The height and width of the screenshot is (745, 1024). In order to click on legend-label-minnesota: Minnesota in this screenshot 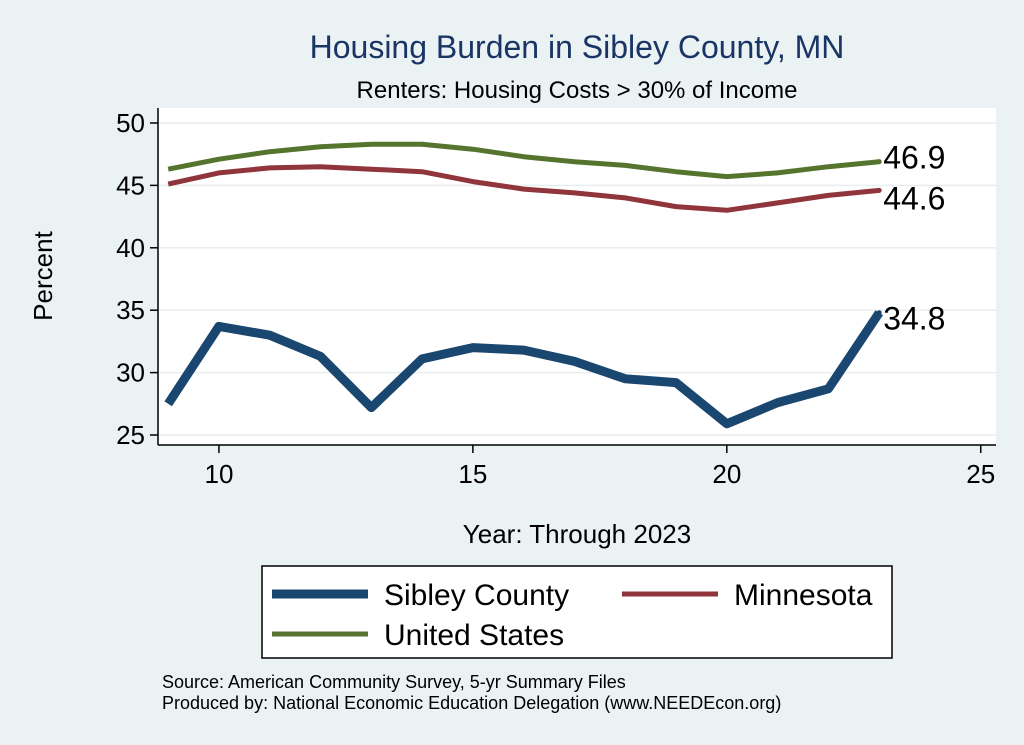, I will do `click(803, 595)`.